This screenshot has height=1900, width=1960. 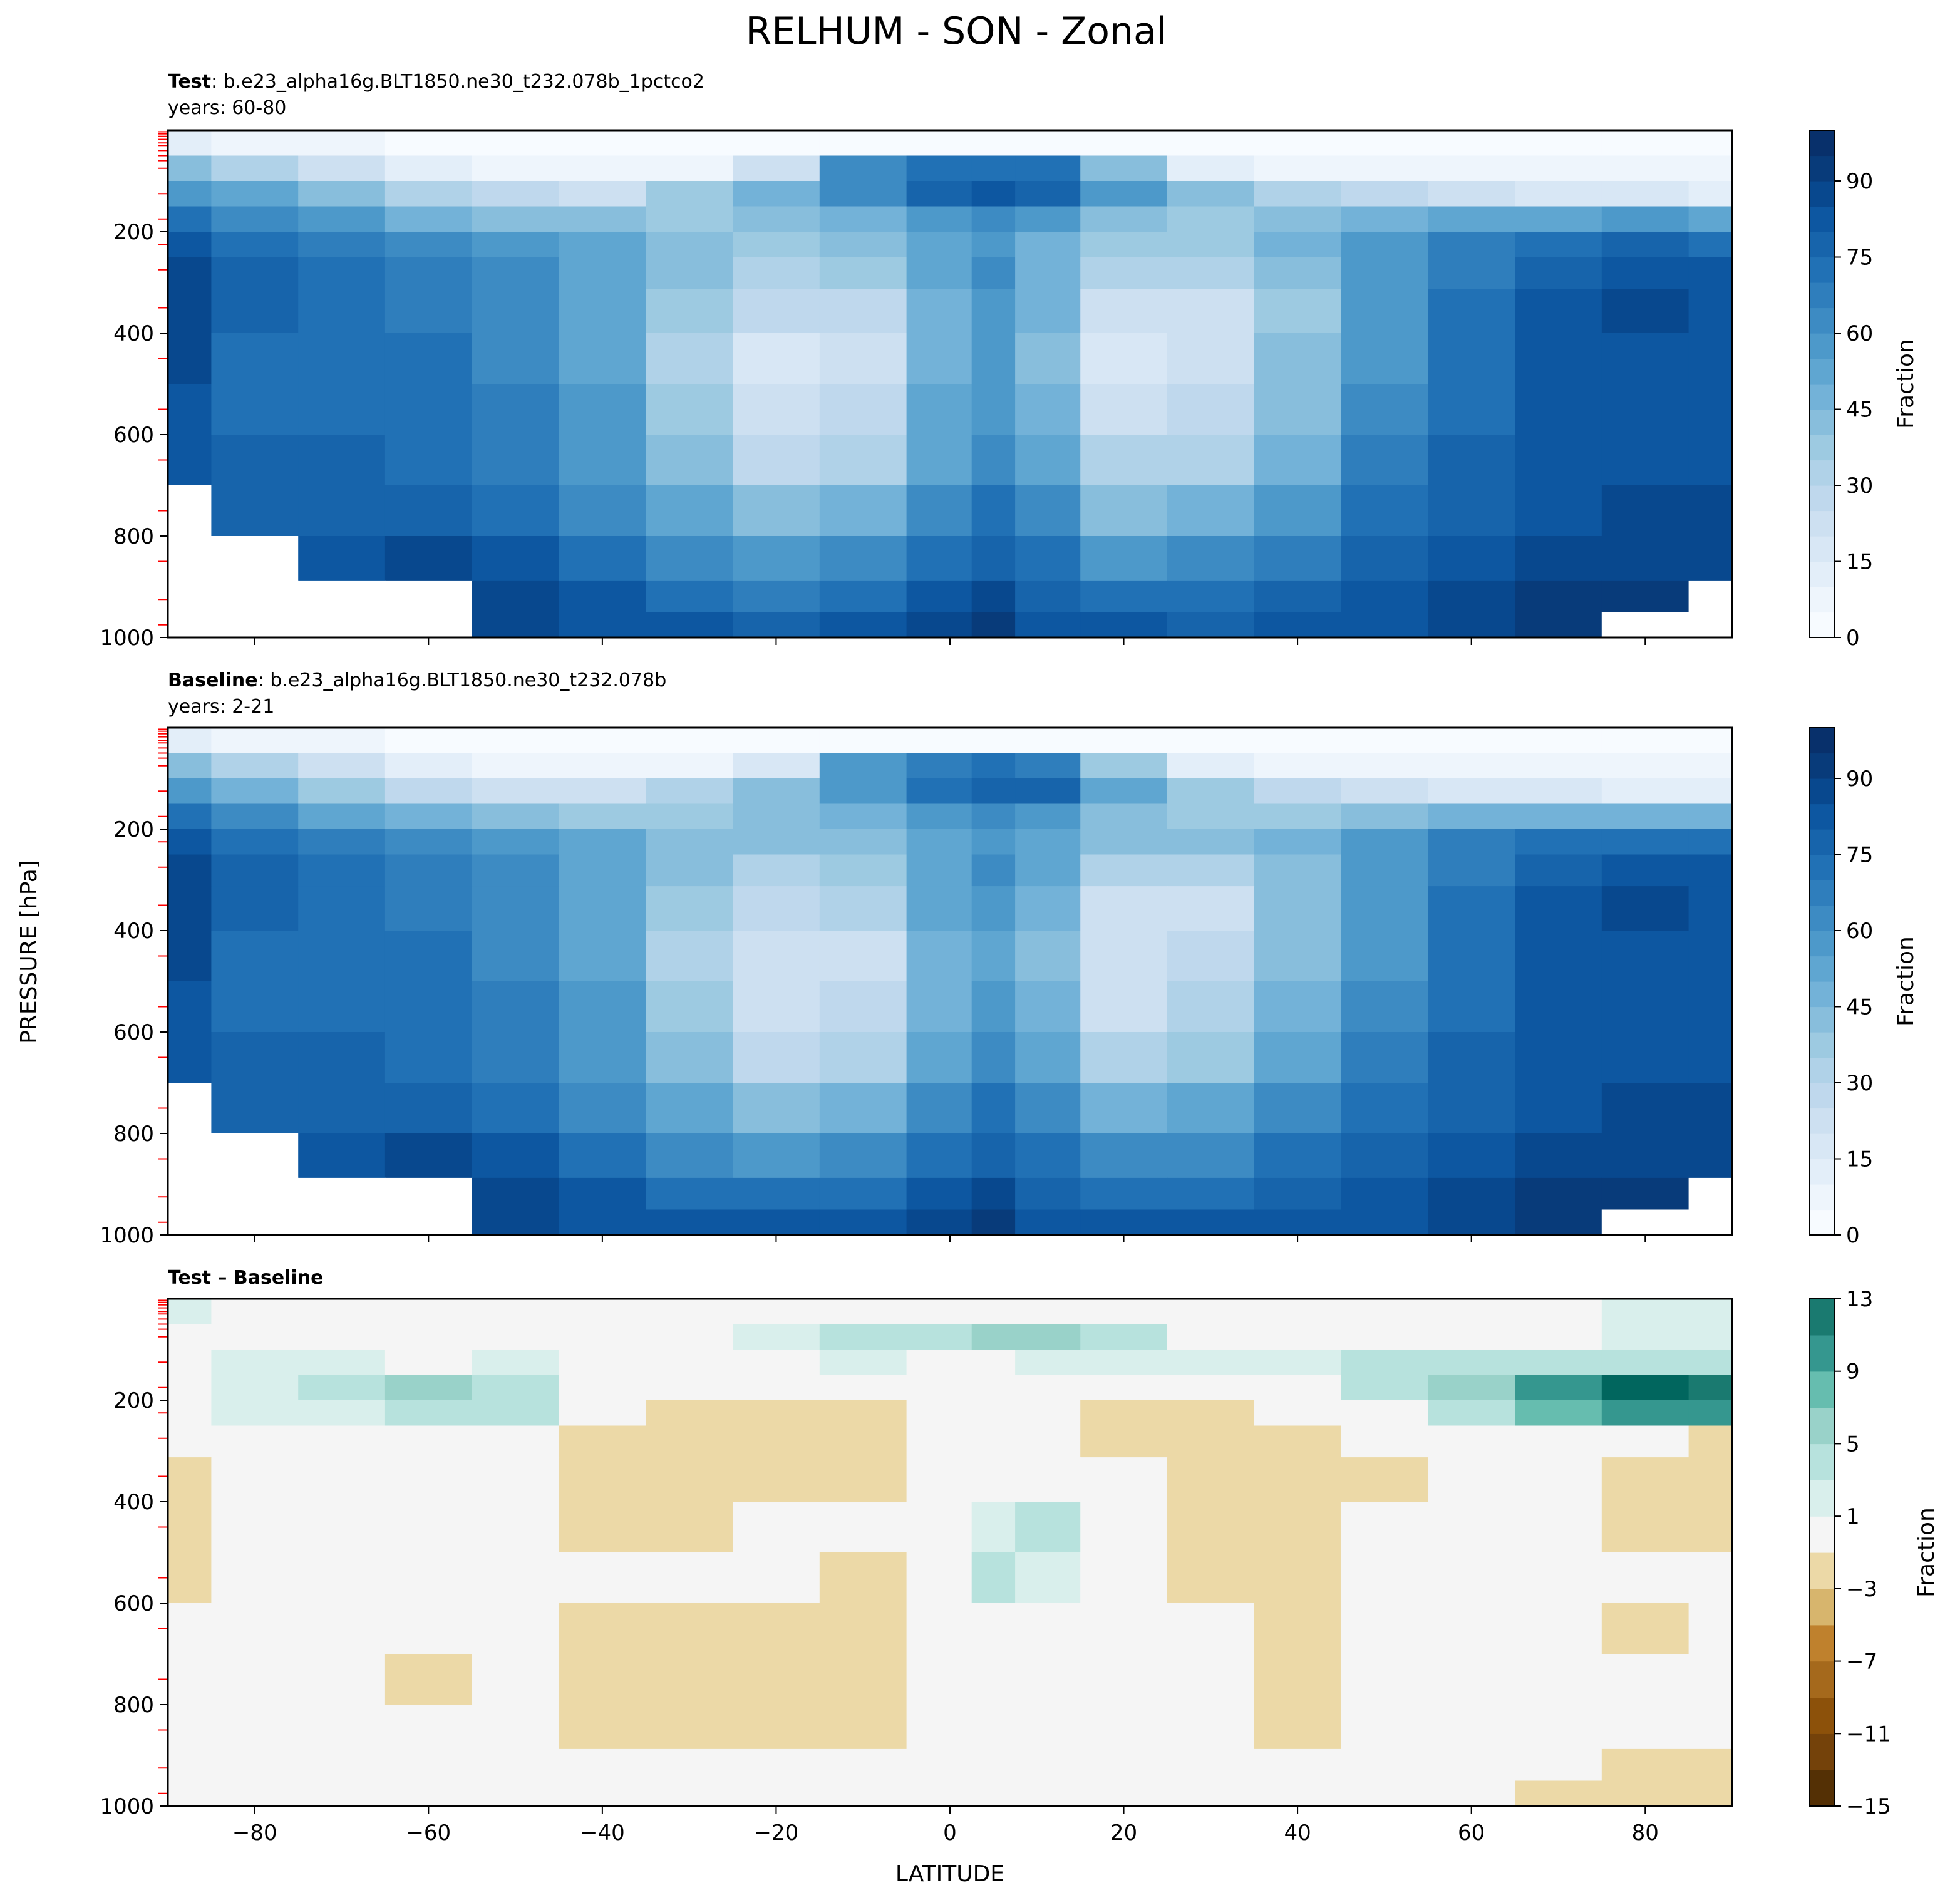 What do you see at coordinates (1860, 485) in the screenshot?
I see `test-colorbar-tick-label: 30` at bounding box center [1860, 485].